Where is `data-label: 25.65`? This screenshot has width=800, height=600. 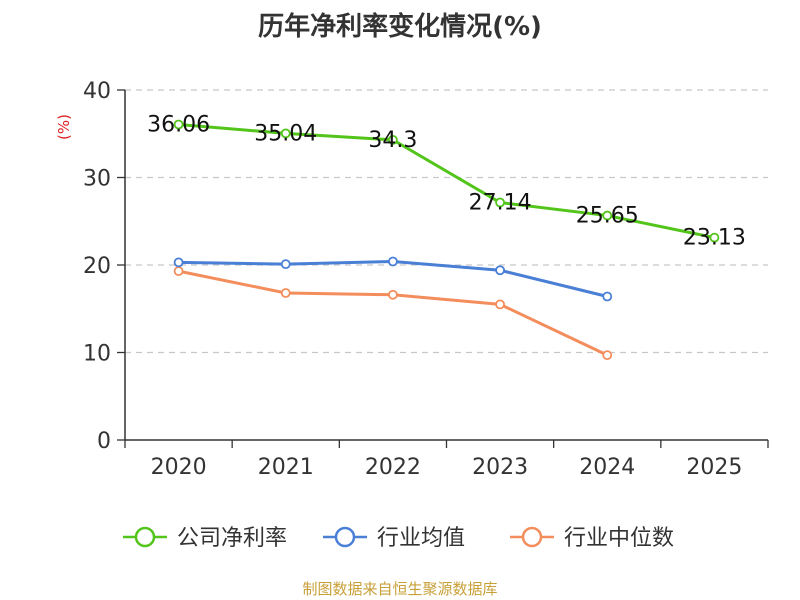 data-label: 25.65 is located at coordinates (607, 216).